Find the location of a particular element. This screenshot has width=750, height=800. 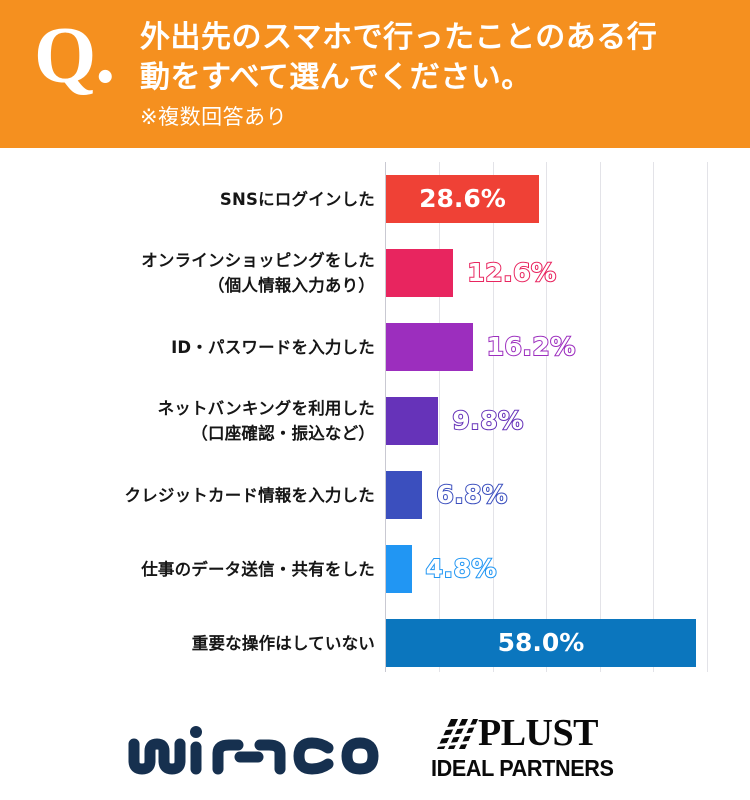

category-label-line: ネットバンキングを利用した is located at coordinates (266, 408).